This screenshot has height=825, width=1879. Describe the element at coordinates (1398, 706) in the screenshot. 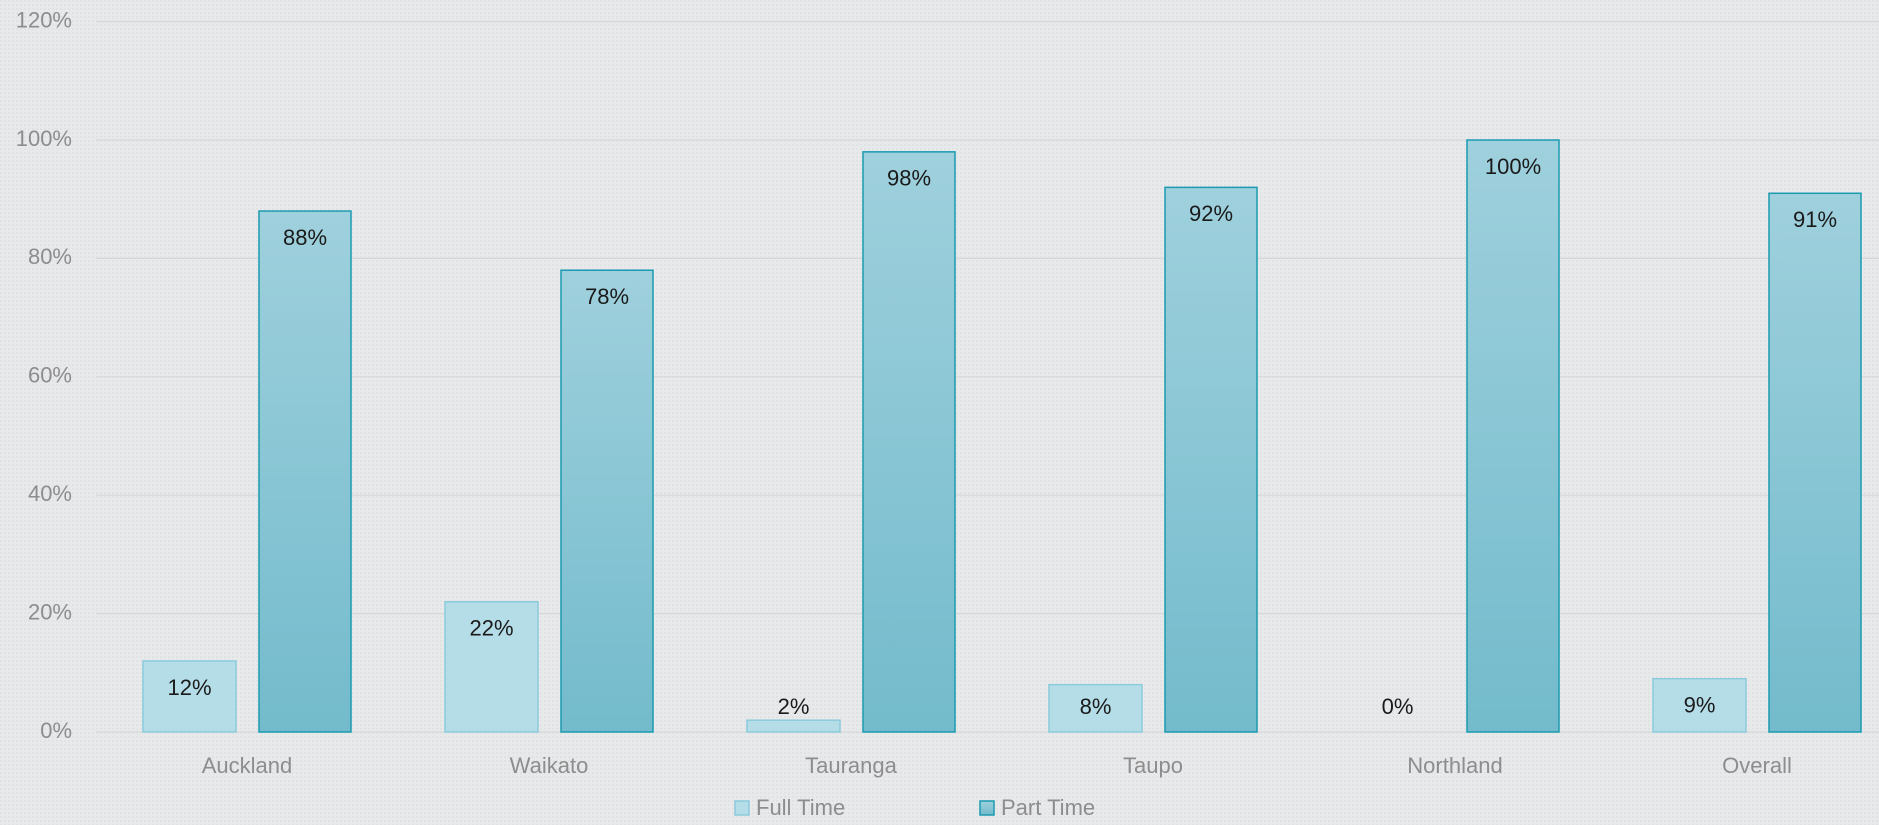

I see `data-label: 0%` at that location.